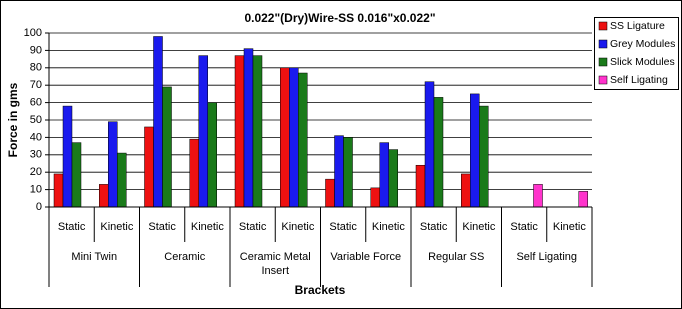 This screenshot has height=309, width=682. What do you see at coordinates (320, 290) in the screenshot?
I see `x-axis-title: Brackets` at bounding box center [320, 290].